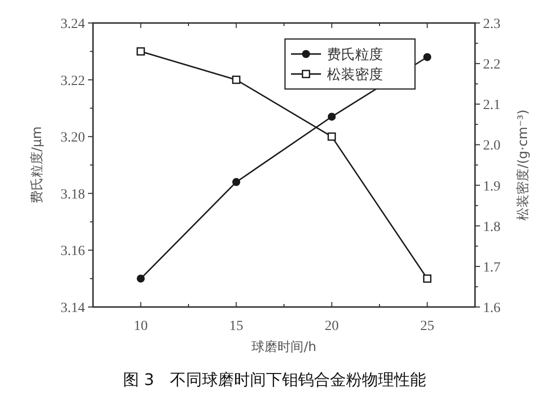 This screenshot has height=395, width=549. Describe the element at coordinates (491, 308) in the screenshot. I see `y2-tick-label: 1.6` at that location.